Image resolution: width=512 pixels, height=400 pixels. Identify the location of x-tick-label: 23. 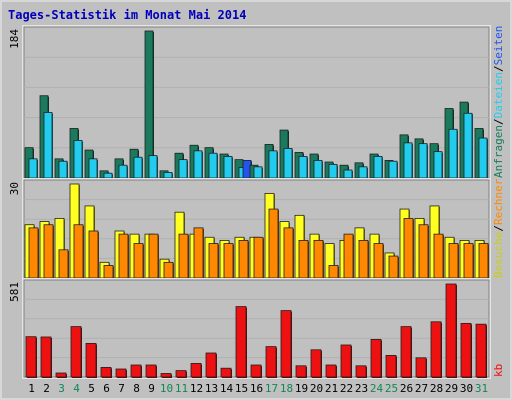
(361, 388).